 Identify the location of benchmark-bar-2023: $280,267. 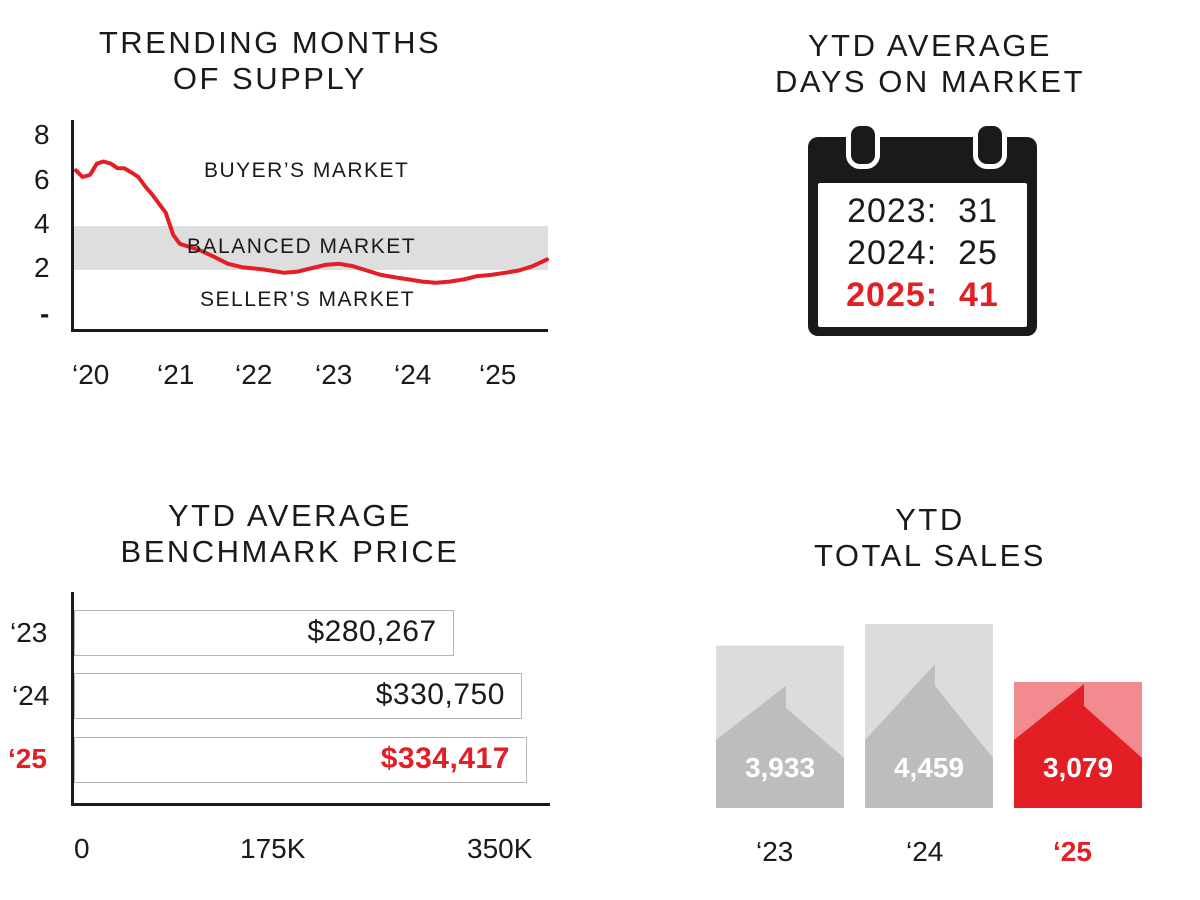
(264, 633).